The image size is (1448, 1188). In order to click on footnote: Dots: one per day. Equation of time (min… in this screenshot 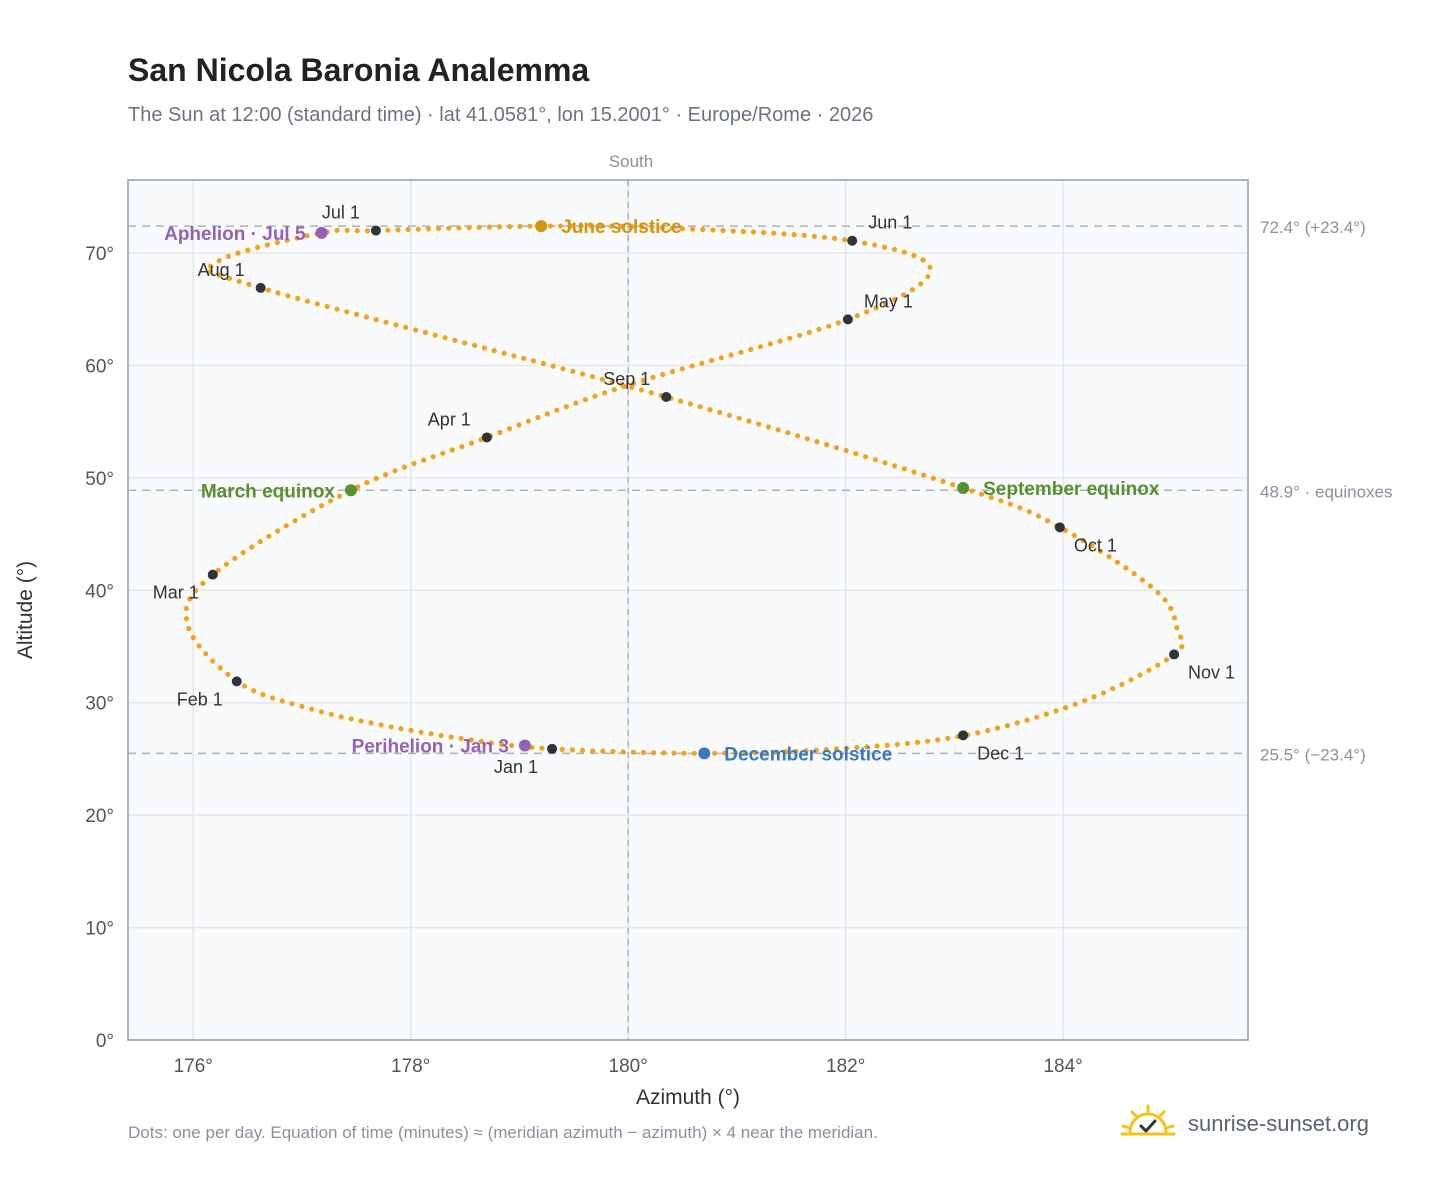, I will do `click(503, 1132)`.